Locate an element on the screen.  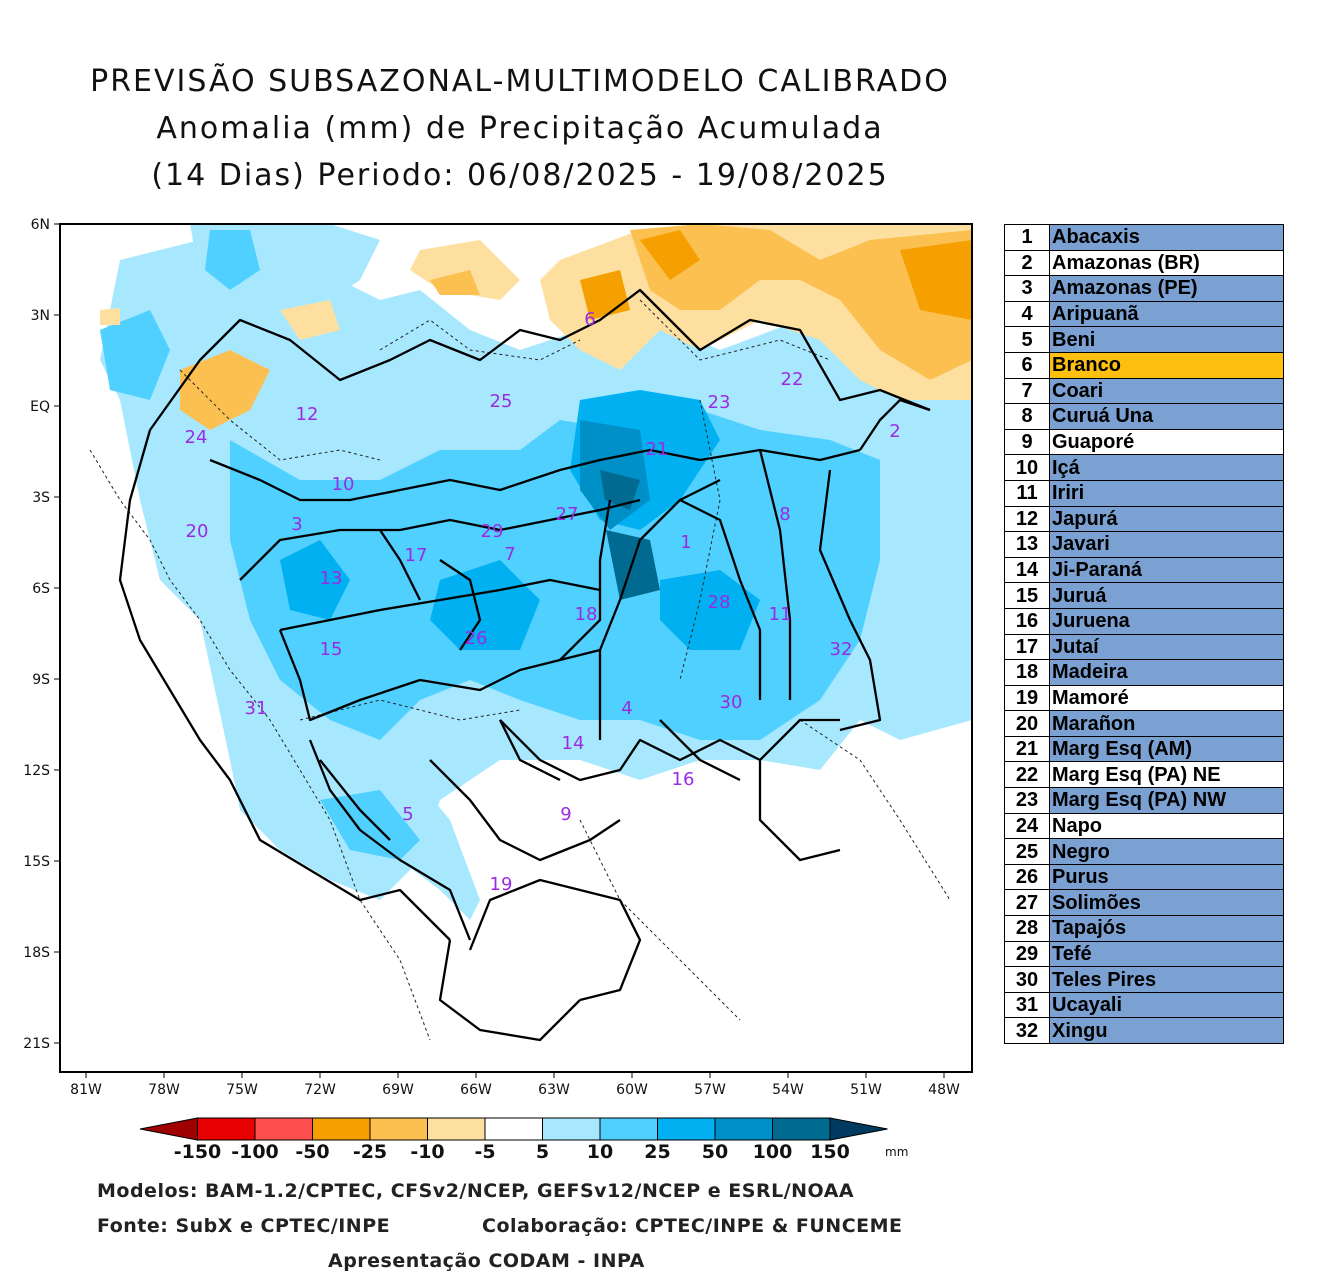
legend-number: 27 is located at coordinates (1027, 903).